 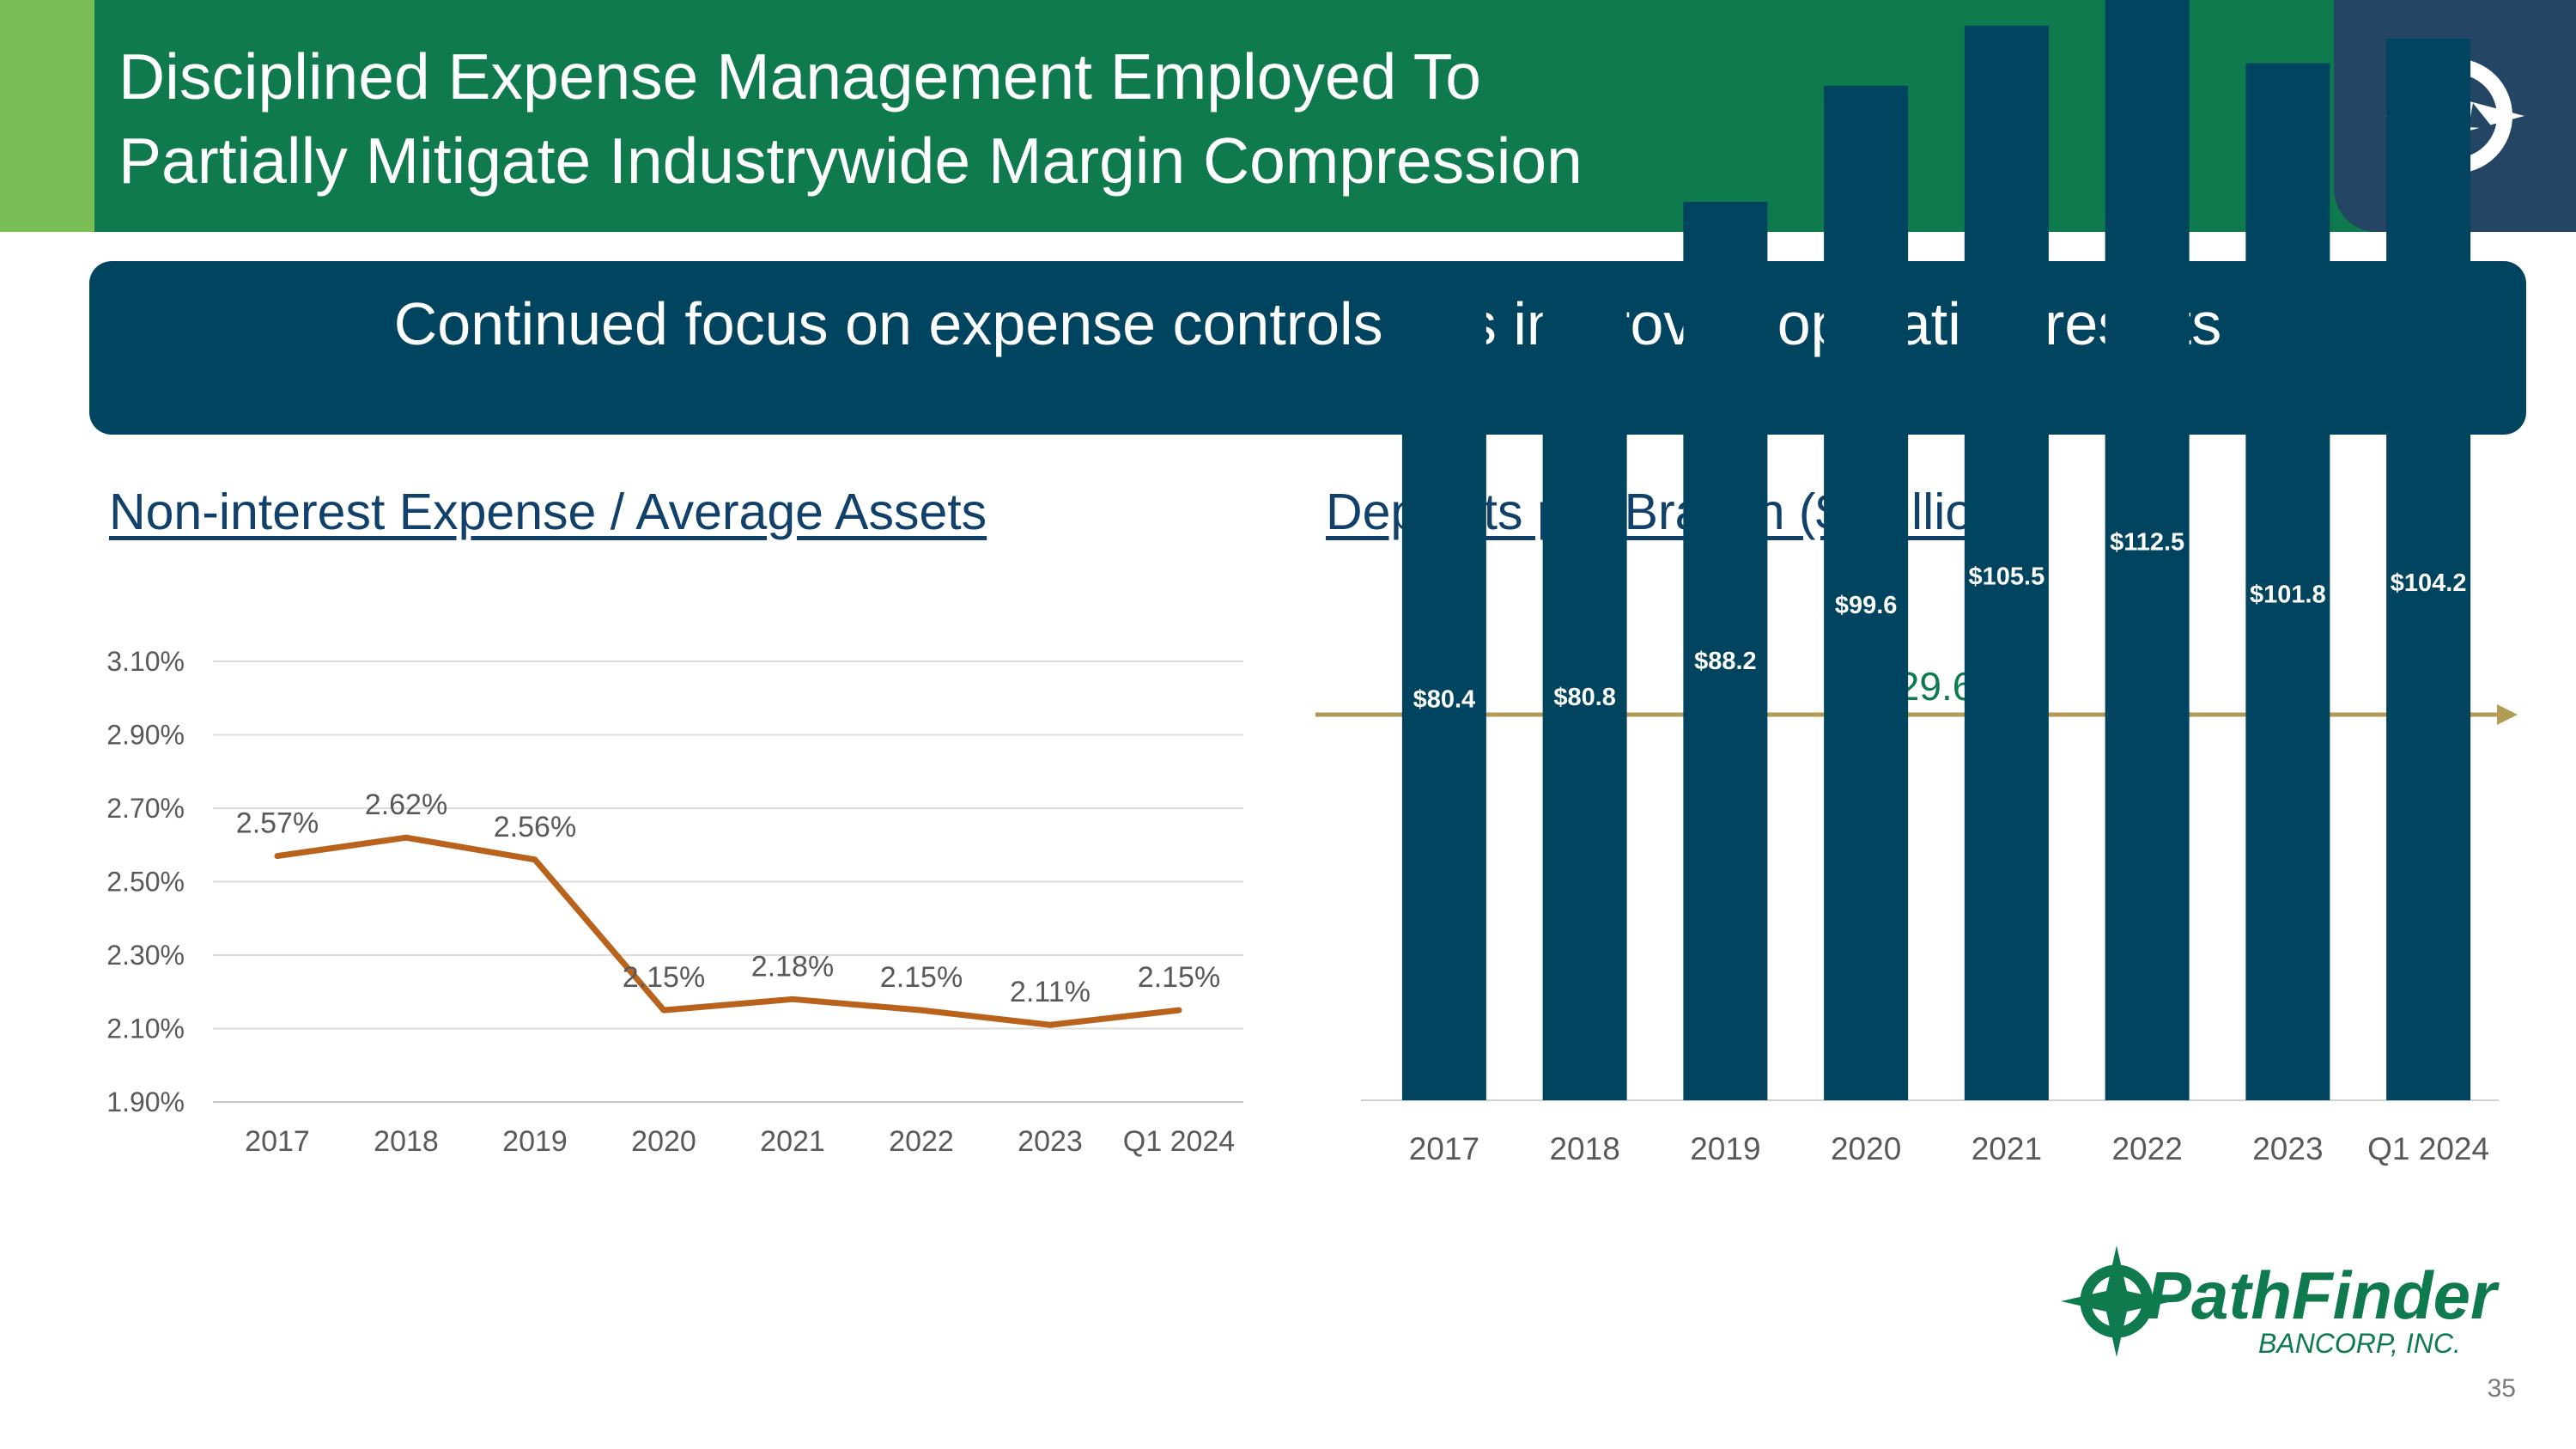 What do you see at coordinates (145, 882) in the screenshot?
I see `y-tick-label: 2.50%` at bounding box center [145, 882].